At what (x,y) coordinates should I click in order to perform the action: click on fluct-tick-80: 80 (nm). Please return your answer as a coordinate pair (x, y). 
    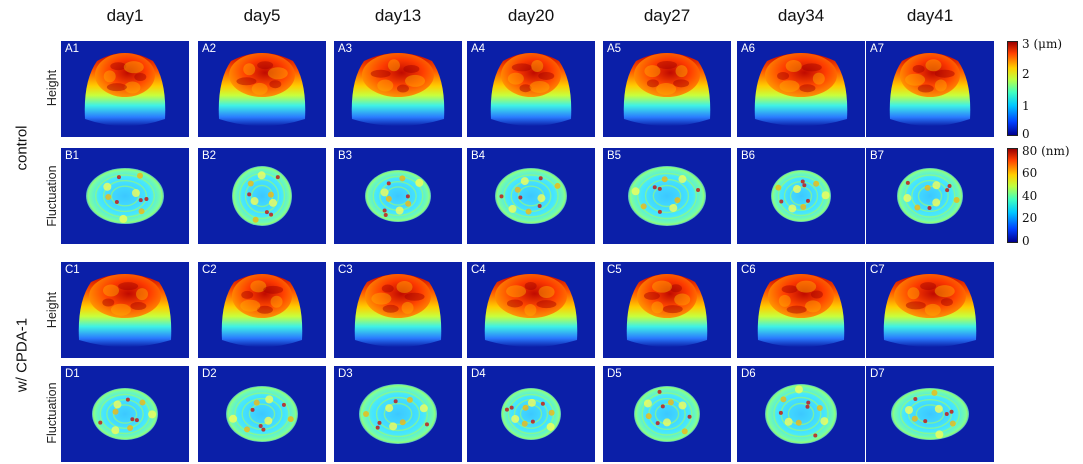
    Looking at the image, I should click on (1046, 151).